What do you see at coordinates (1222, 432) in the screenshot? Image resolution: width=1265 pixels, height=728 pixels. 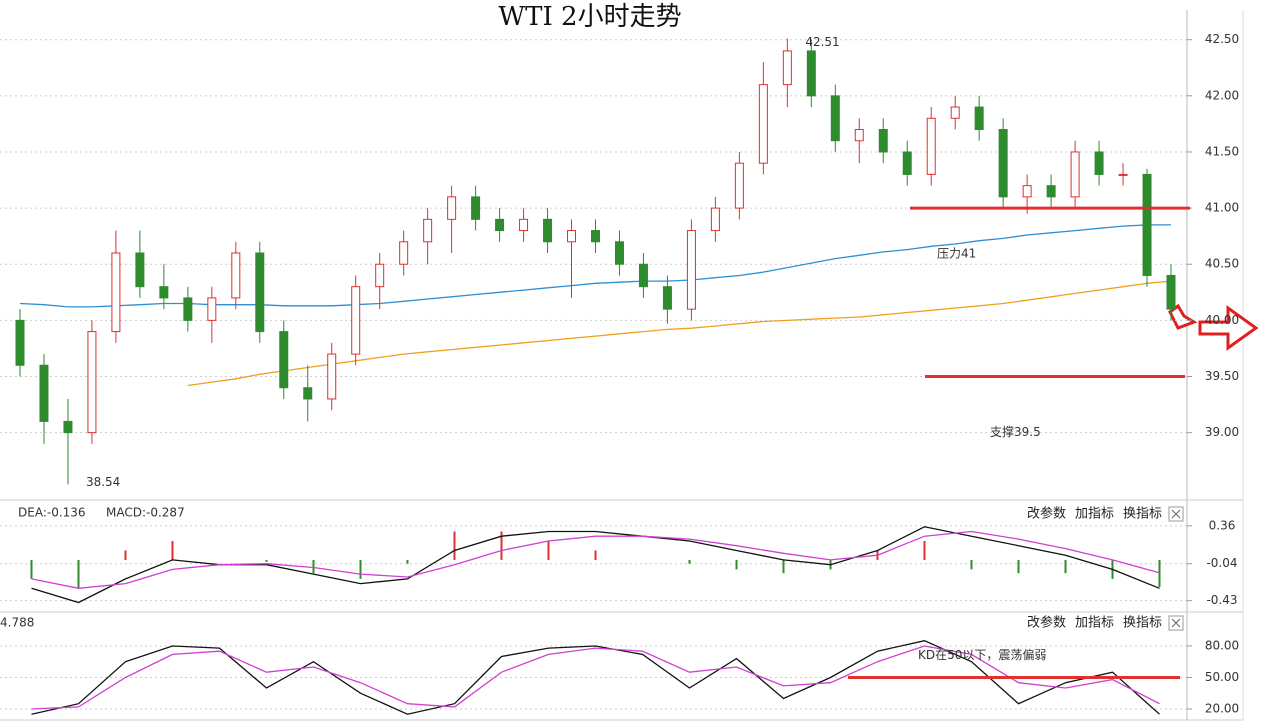 I see `y-tick-label: 39.00` at bounding box center [1222, 432].